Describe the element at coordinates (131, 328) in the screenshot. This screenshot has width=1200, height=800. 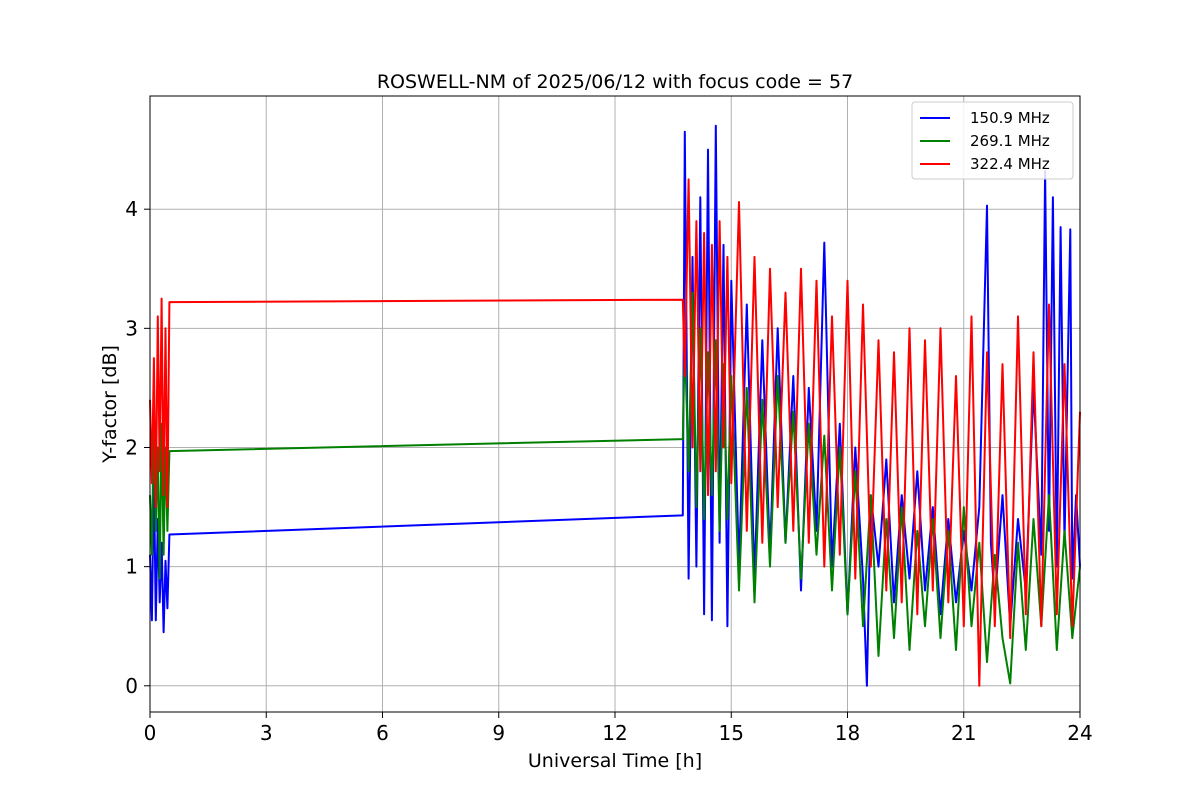
I see `y-tick-label: 3` at that location.